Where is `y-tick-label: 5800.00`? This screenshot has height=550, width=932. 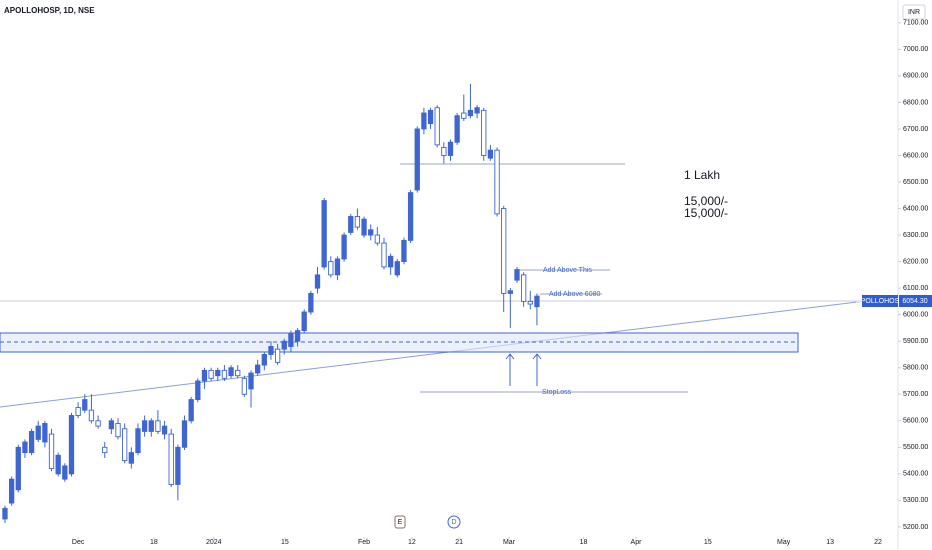 y-tick-label: 5800.00 is located at coordinates (915, 368).